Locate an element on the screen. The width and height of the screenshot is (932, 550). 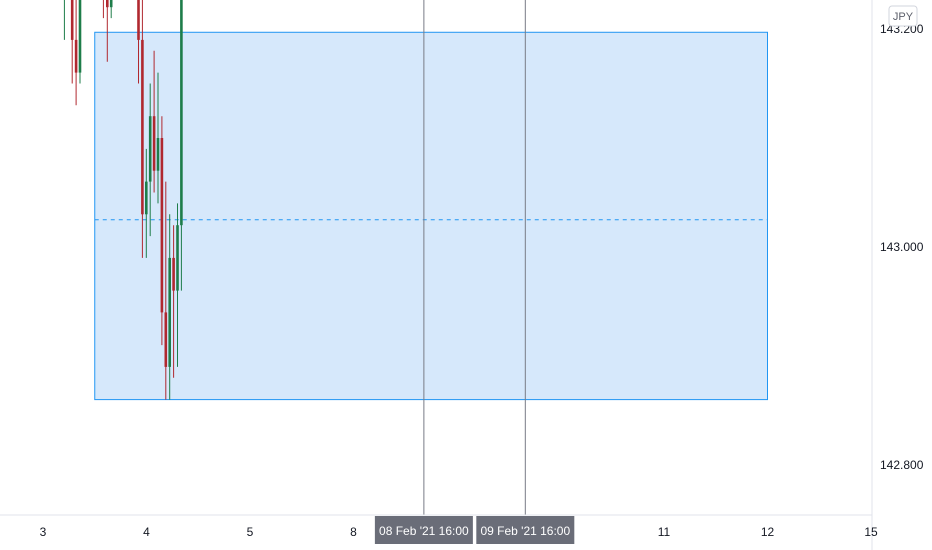
currency-button: JPY is located at coordinates (903, 16).